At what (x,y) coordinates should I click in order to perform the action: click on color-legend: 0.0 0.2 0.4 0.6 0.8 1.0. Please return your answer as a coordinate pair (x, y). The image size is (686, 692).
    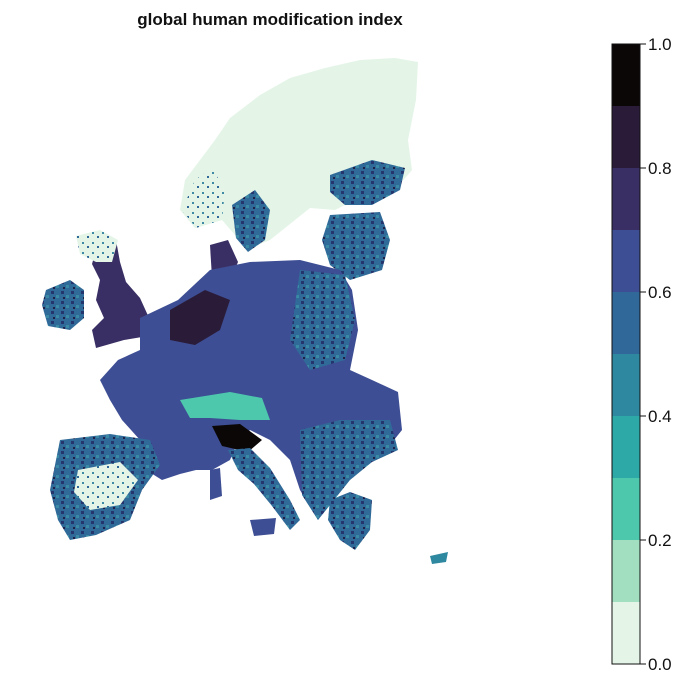
    Looking at the image, I should click on (641, 354).